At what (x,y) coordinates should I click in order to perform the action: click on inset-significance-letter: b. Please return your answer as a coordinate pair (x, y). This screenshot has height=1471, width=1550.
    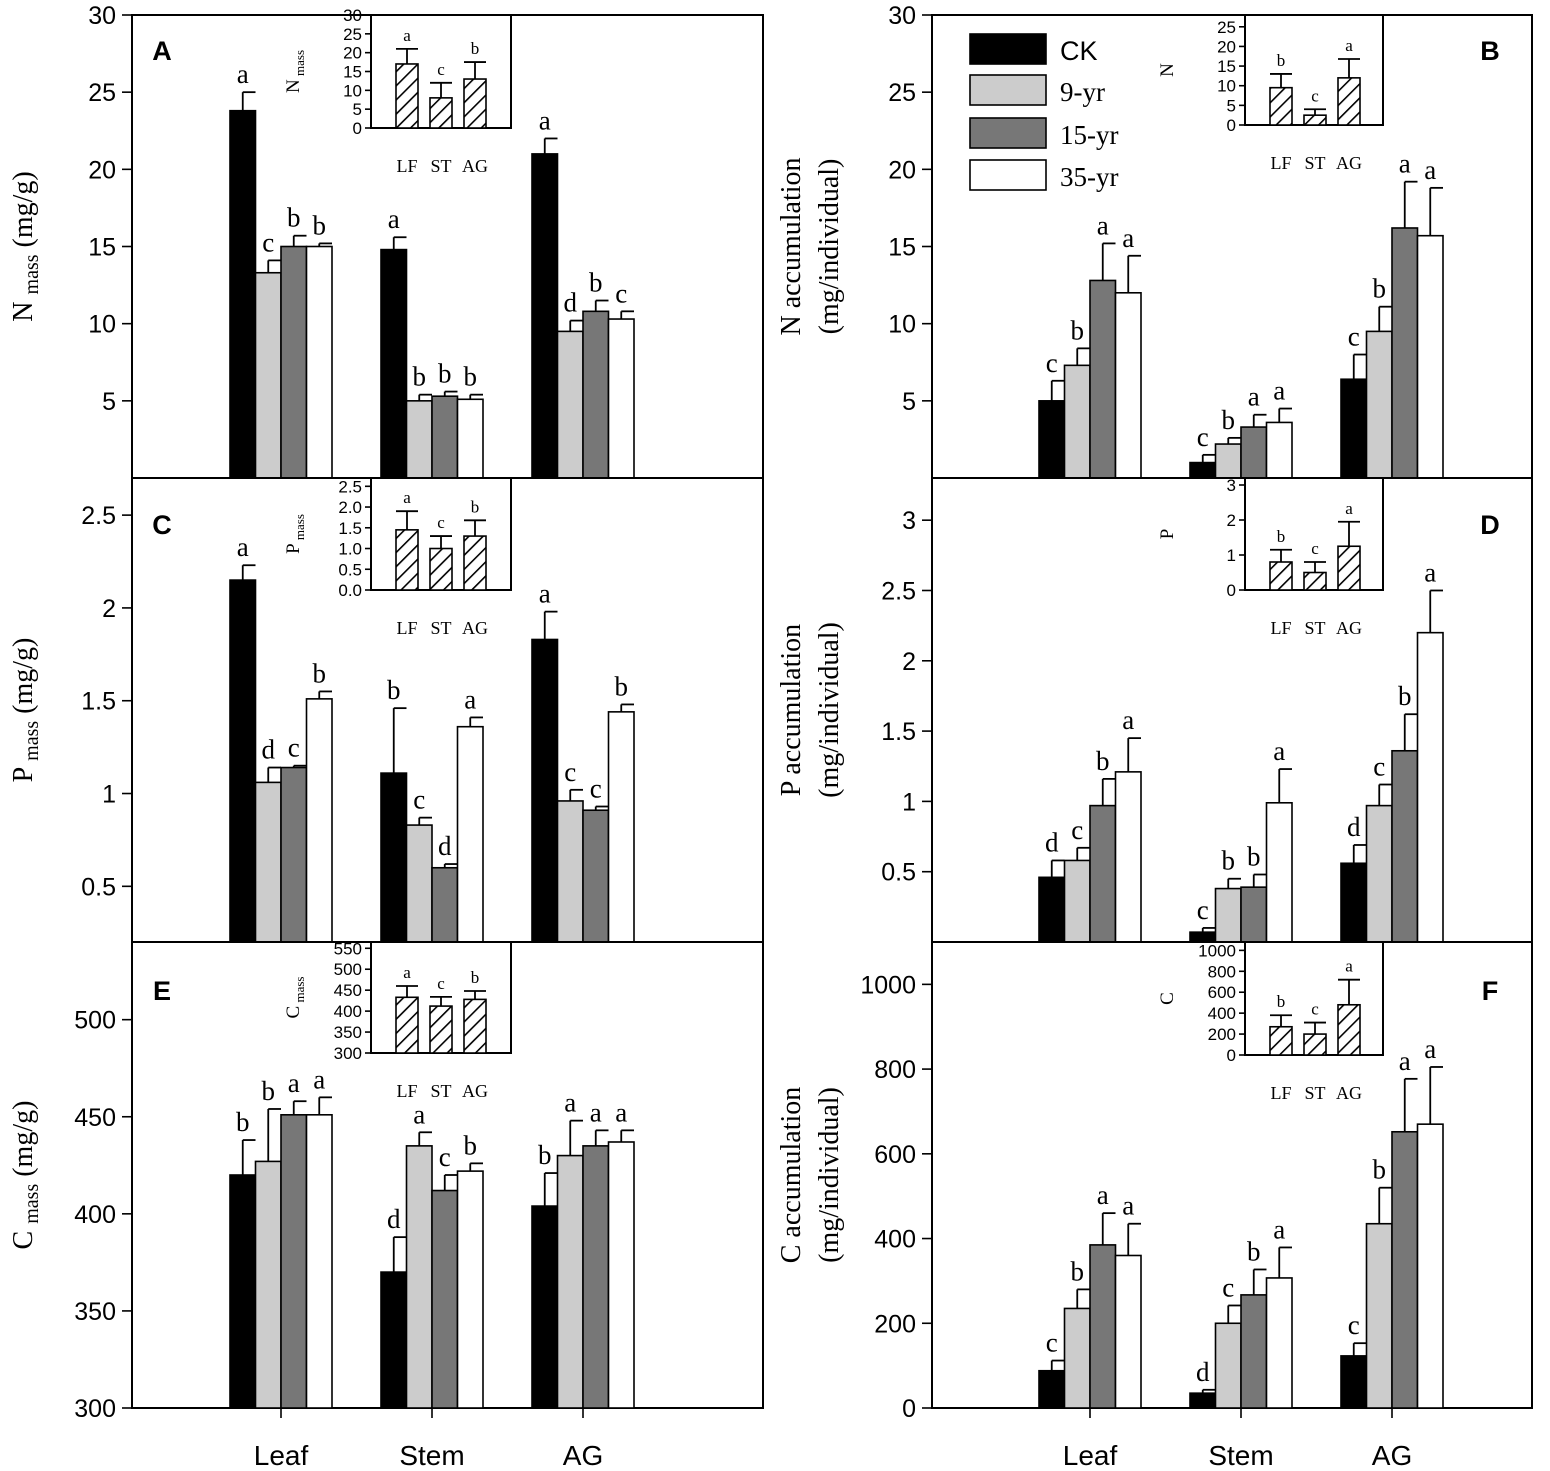
    Looking at the image, I should click on (475, 48).